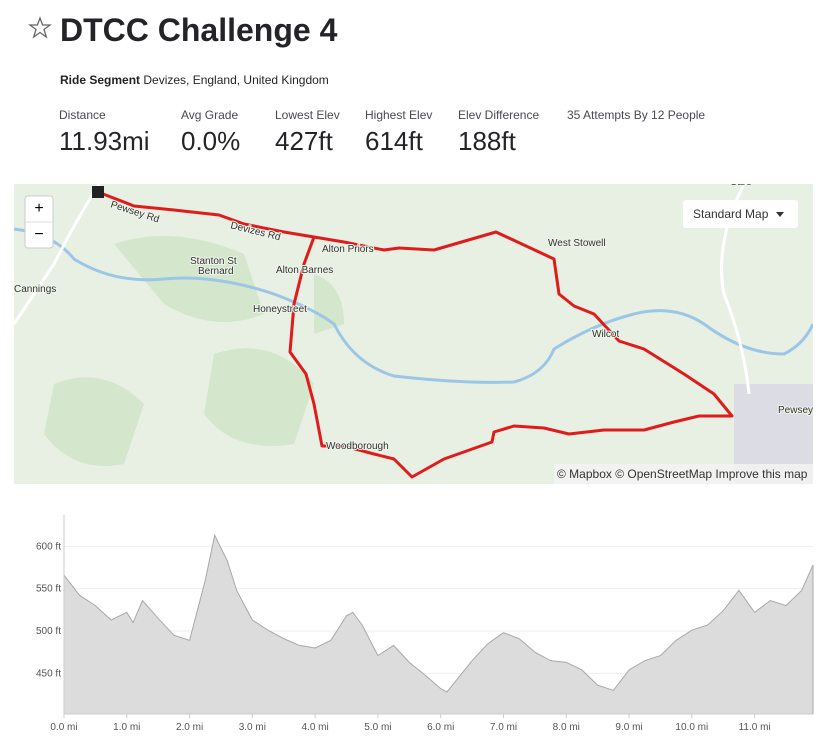 The width and height of the screenshot is (827, 746). Describe the element at coordinates (628, 727) in the screenshot. I see `x-tick-label: 9.0 mi` at that location.